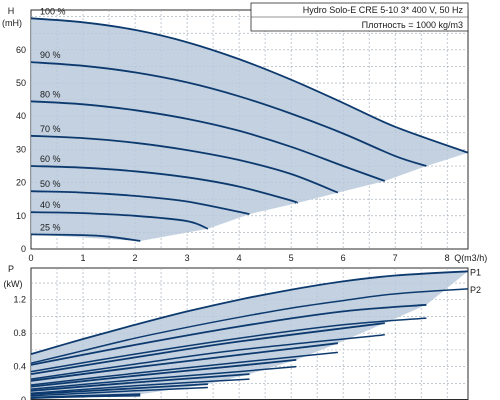  I want to click on power-y-axis-unit: (kW), so click(13, 284).